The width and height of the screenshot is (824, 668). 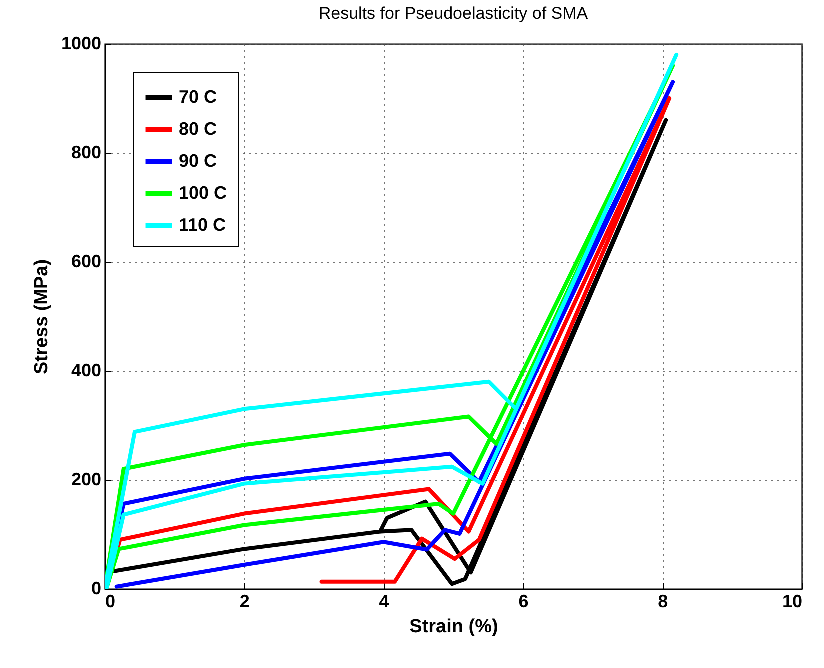 What do you see at coordinates (245, 602) in the screenshot?
I see `x-tick-label: 2` at bounding box center [245, 602].